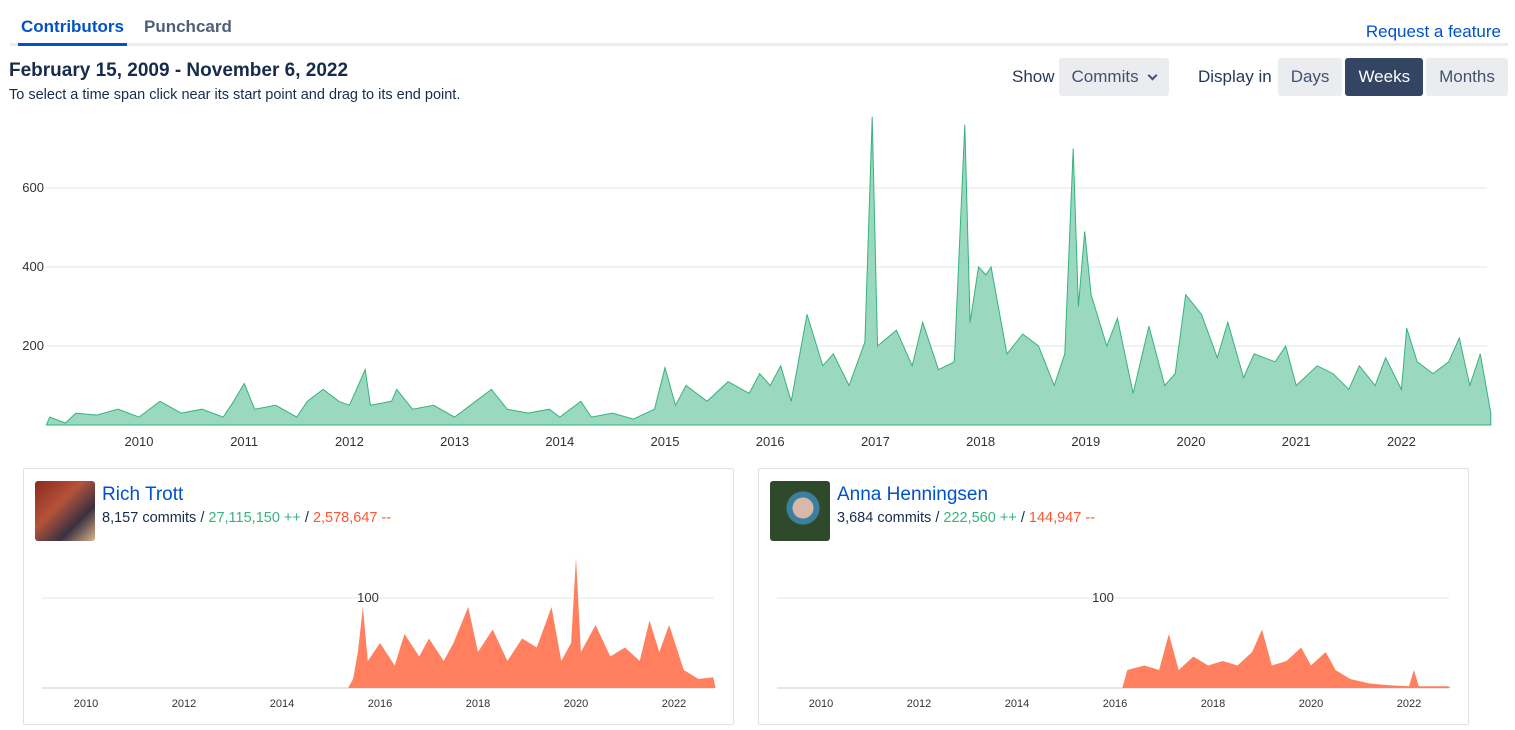 This screenshot has height=730, width=1515. What do you see at coordinates (454, 441) in the screenshot?
I see `x-tick-label: 2013` at bounding box center [454, 441].